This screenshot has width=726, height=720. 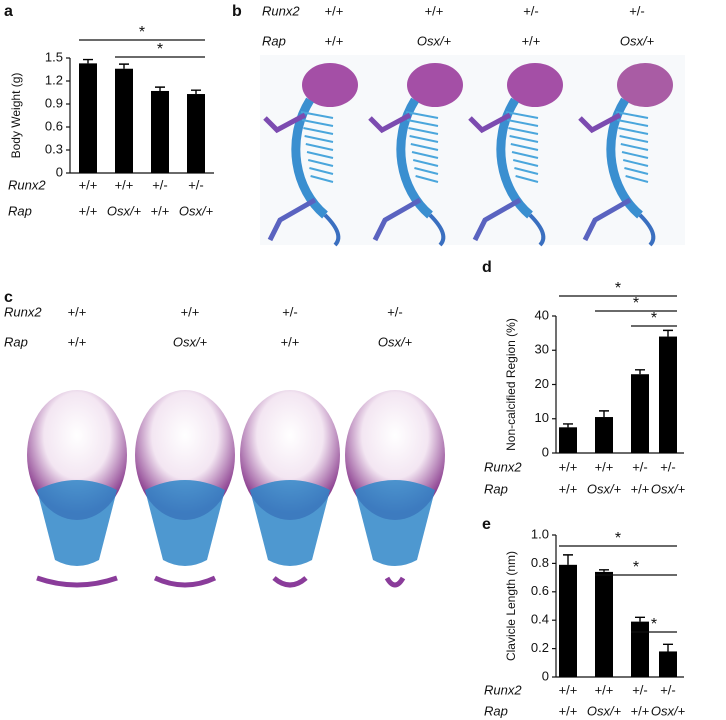 What do you see at coordinates (281, 10) in the screenshot?
I see `row-title: Runx2` at bounding box center [281, 10].